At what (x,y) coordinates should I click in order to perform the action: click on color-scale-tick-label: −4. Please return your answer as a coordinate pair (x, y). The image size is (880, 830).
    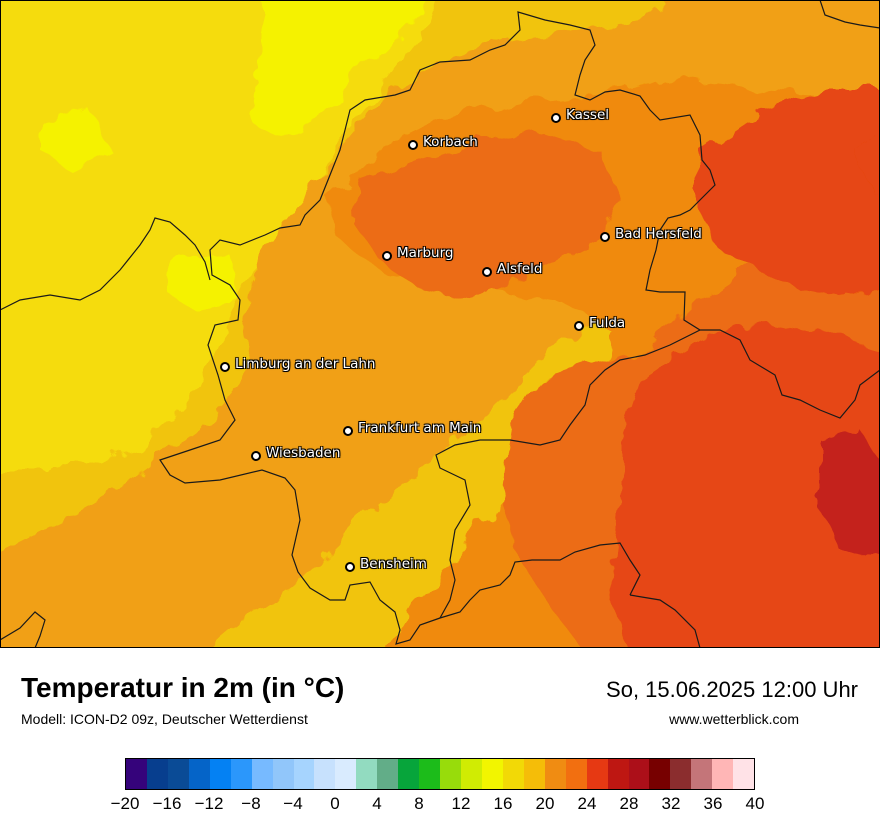
    Looking at the image, I should click on (293, 803).